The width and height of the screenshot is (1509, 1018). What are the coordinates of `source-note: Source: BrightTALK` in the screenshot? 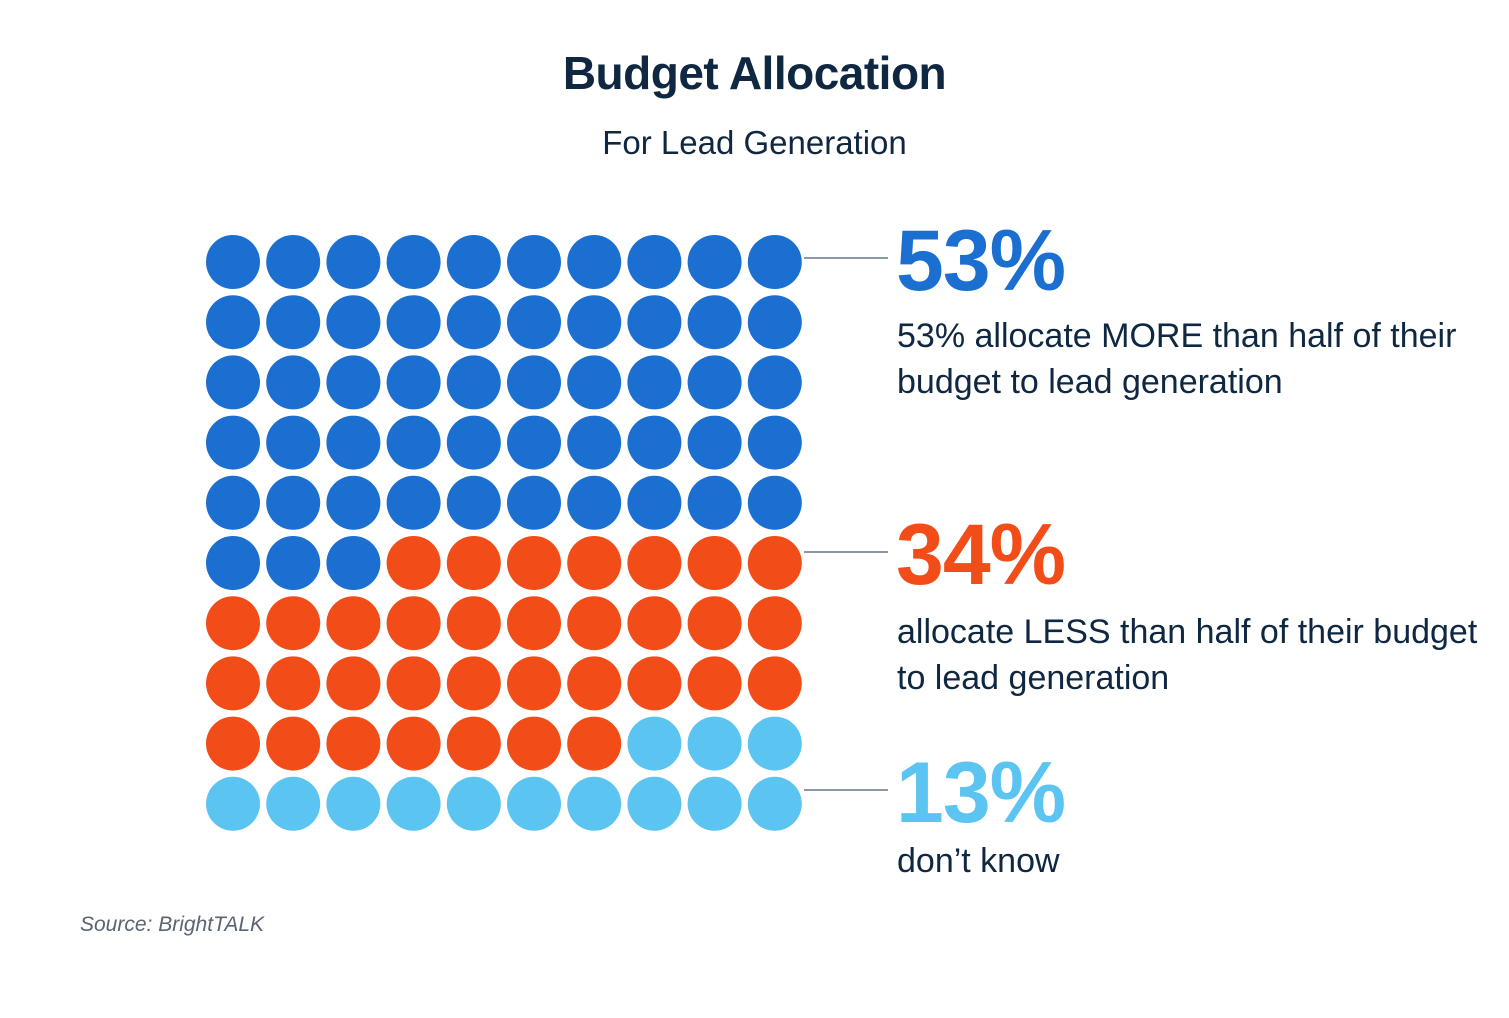 It's located at (172, 924).